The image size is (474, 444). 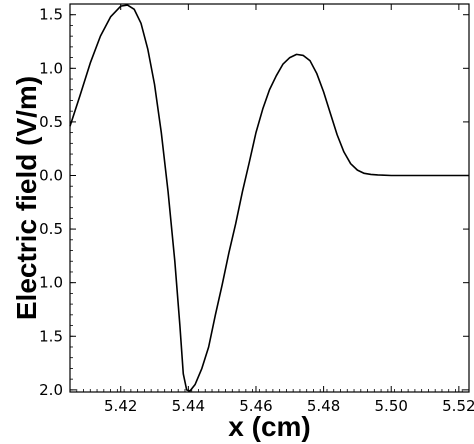 What do you see at coordinates (458, 406) in the screenshot?
I see `x-tick-label: 5.52` at bounding box center [458, 406].